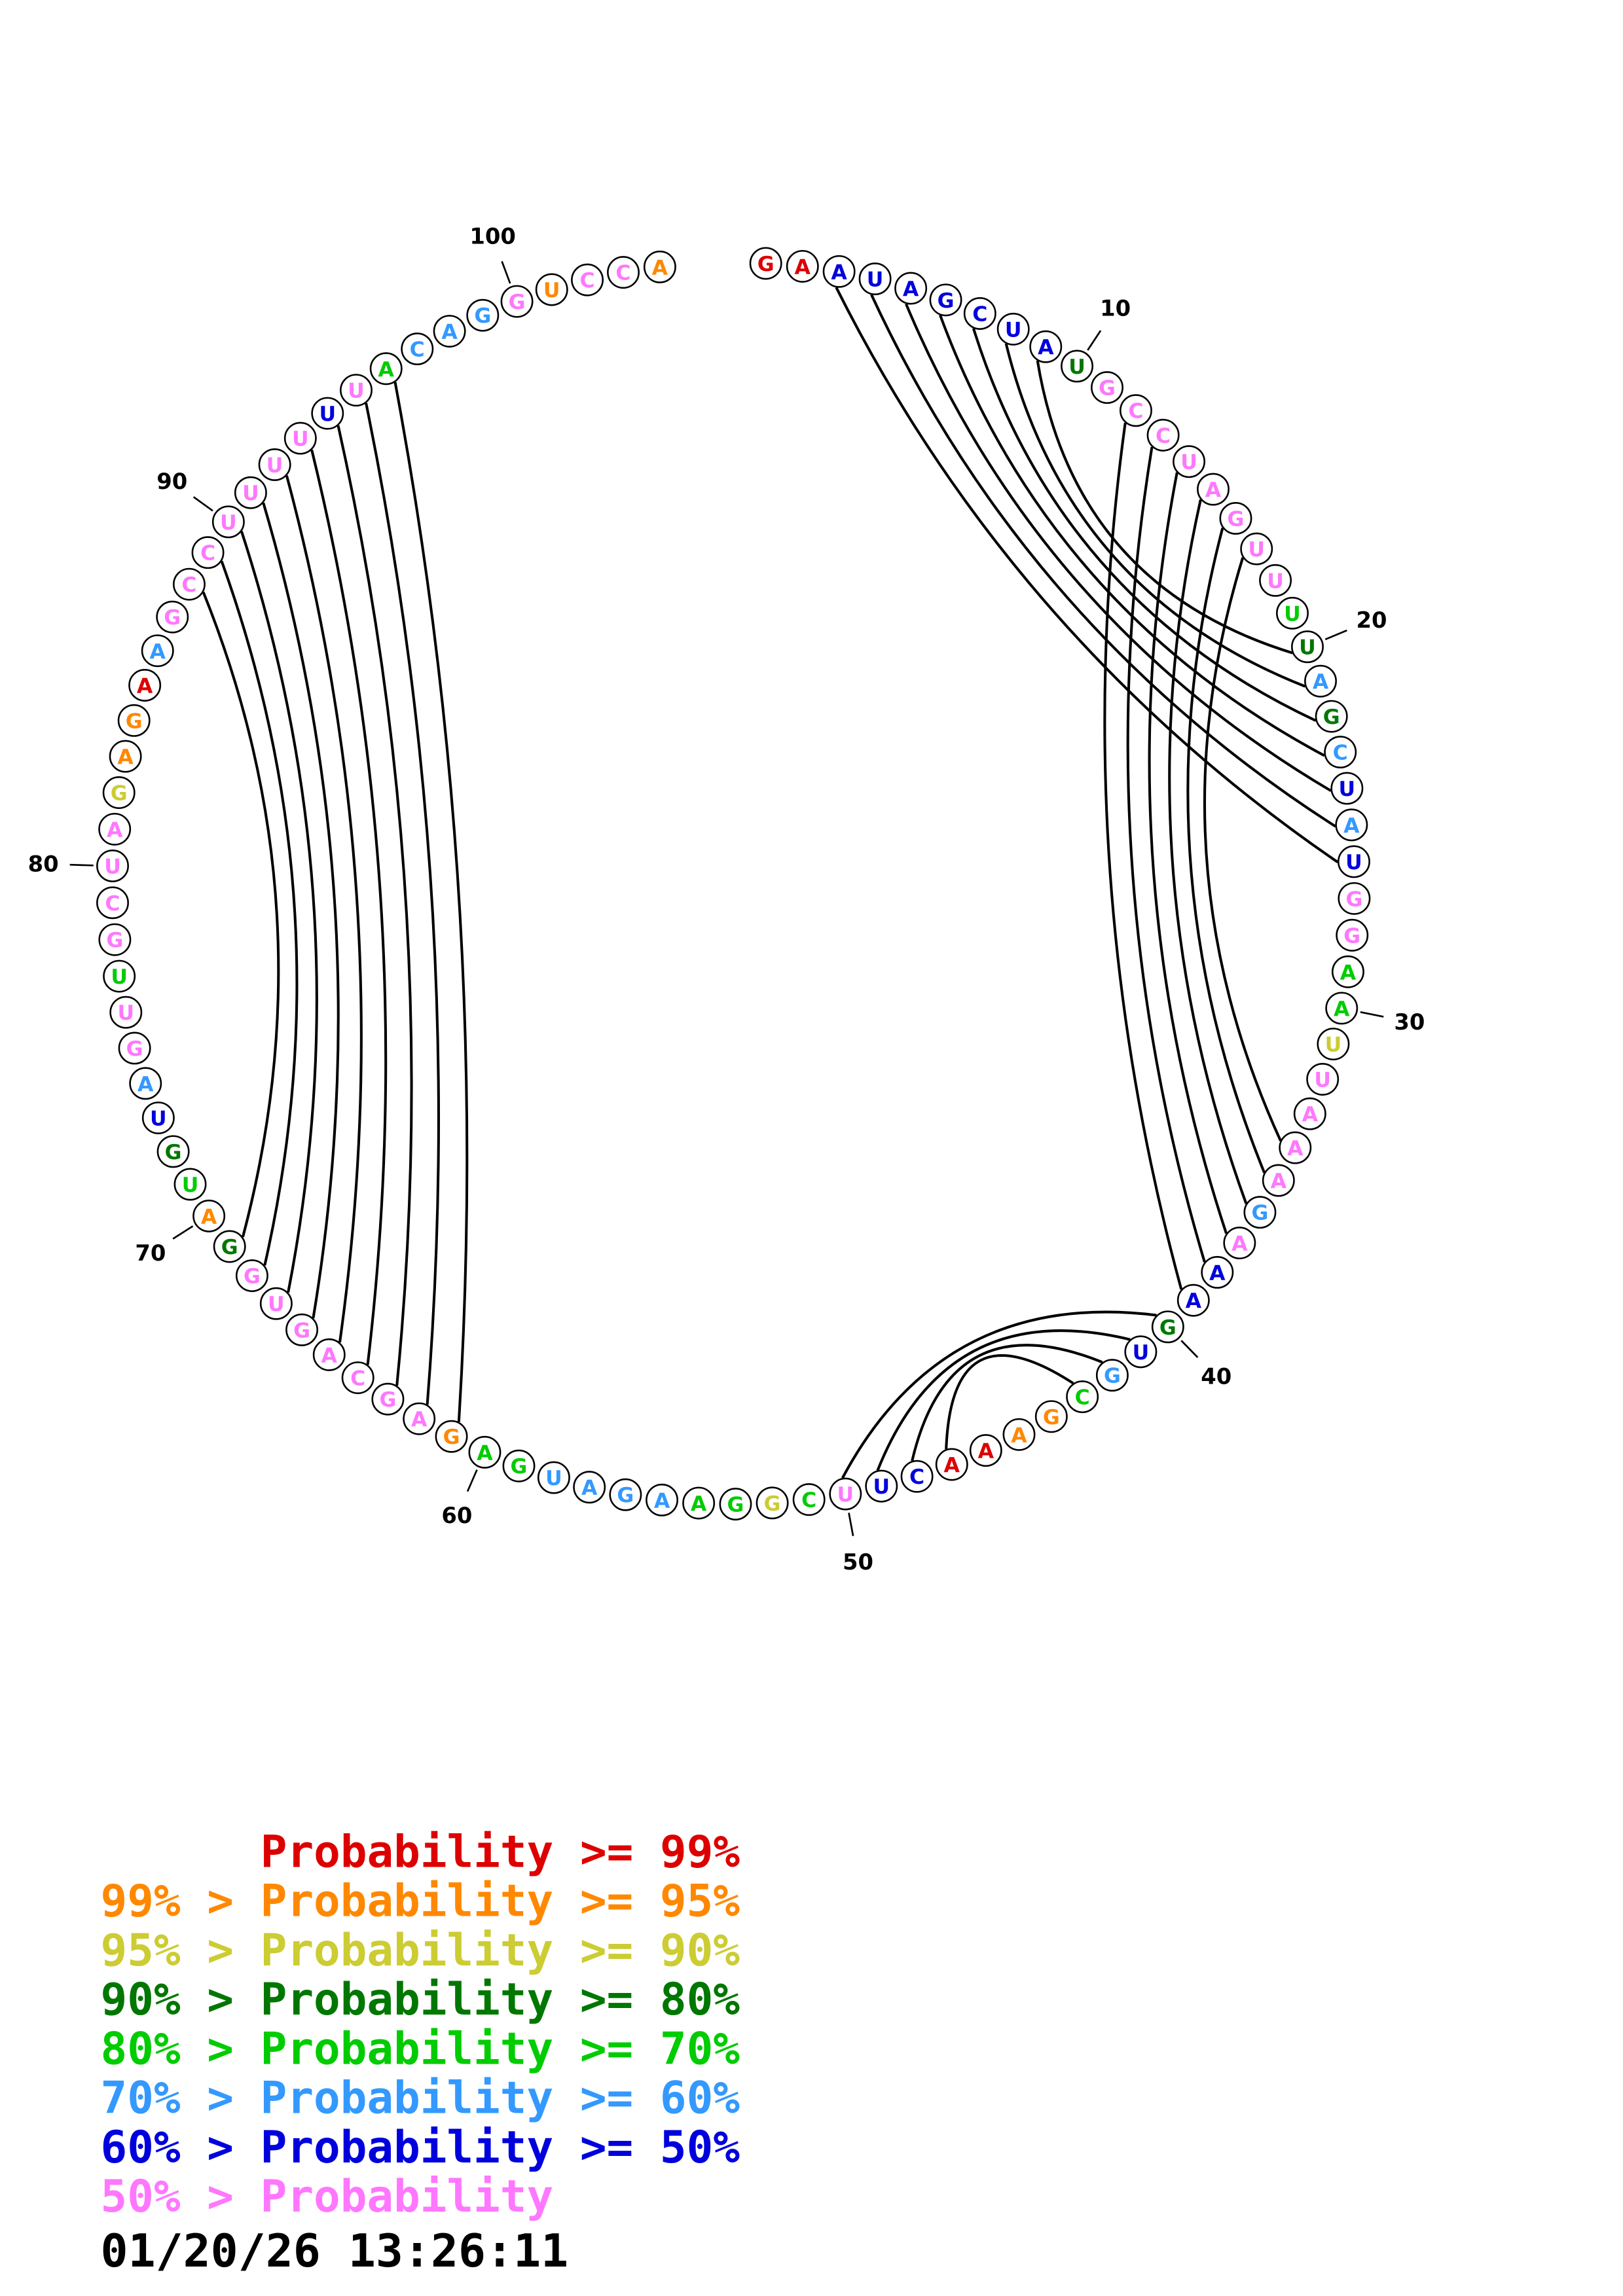 This screenshot has height=2296, width=1623. I want to click on nucleotide-26-U: U, so click(1353, 861).